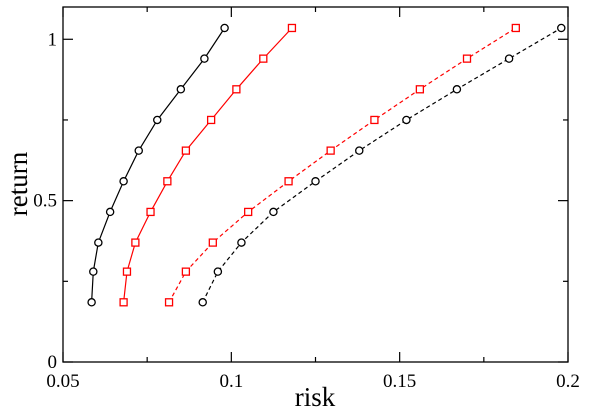 The image size is (596, 411). Describe the element at coordinates (53, 362) in the screenshot. I see `y-tick-label: 0` at that location.